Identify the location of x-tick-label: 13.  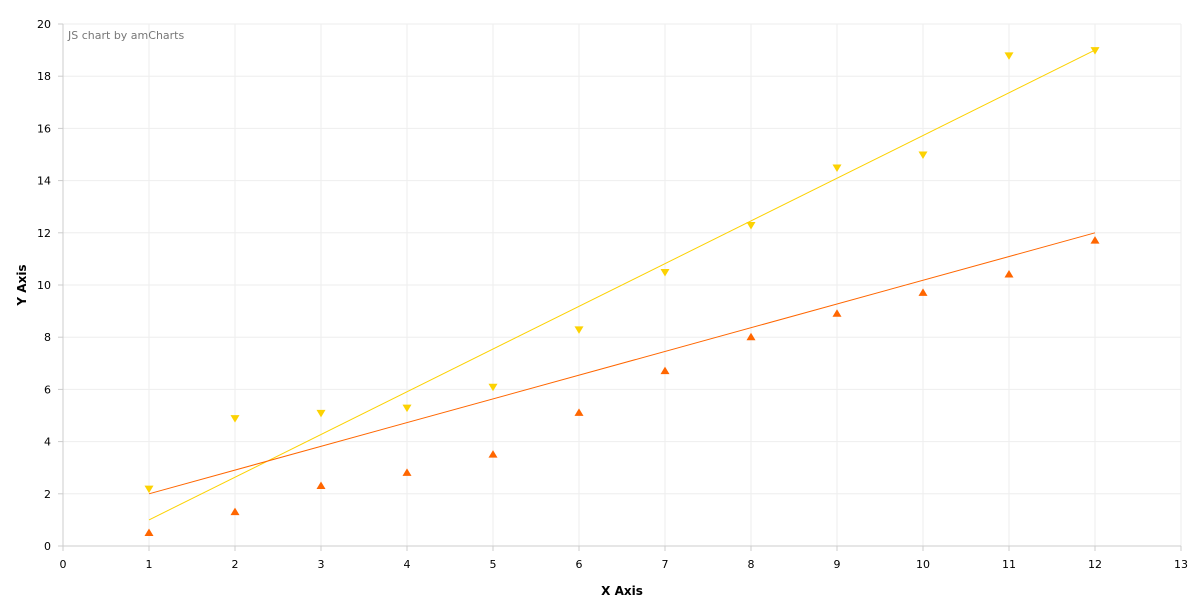
(1181, 564).